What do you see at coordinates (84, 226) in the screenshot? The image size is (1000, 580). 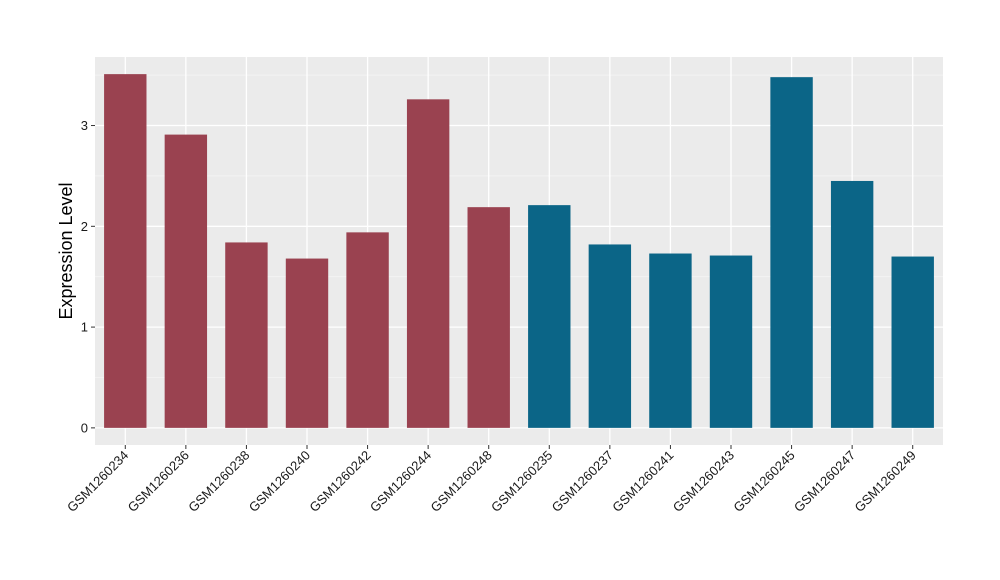 I see `y-tick-label: 2` at bounding box center [84, 226].